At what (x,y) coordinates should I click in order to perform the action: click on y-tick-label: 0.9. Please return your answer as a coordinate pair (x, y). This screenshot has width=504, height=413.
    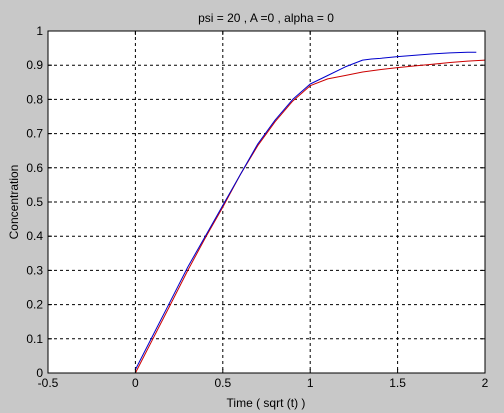
    Looking at the image, I should click on (34, 65).